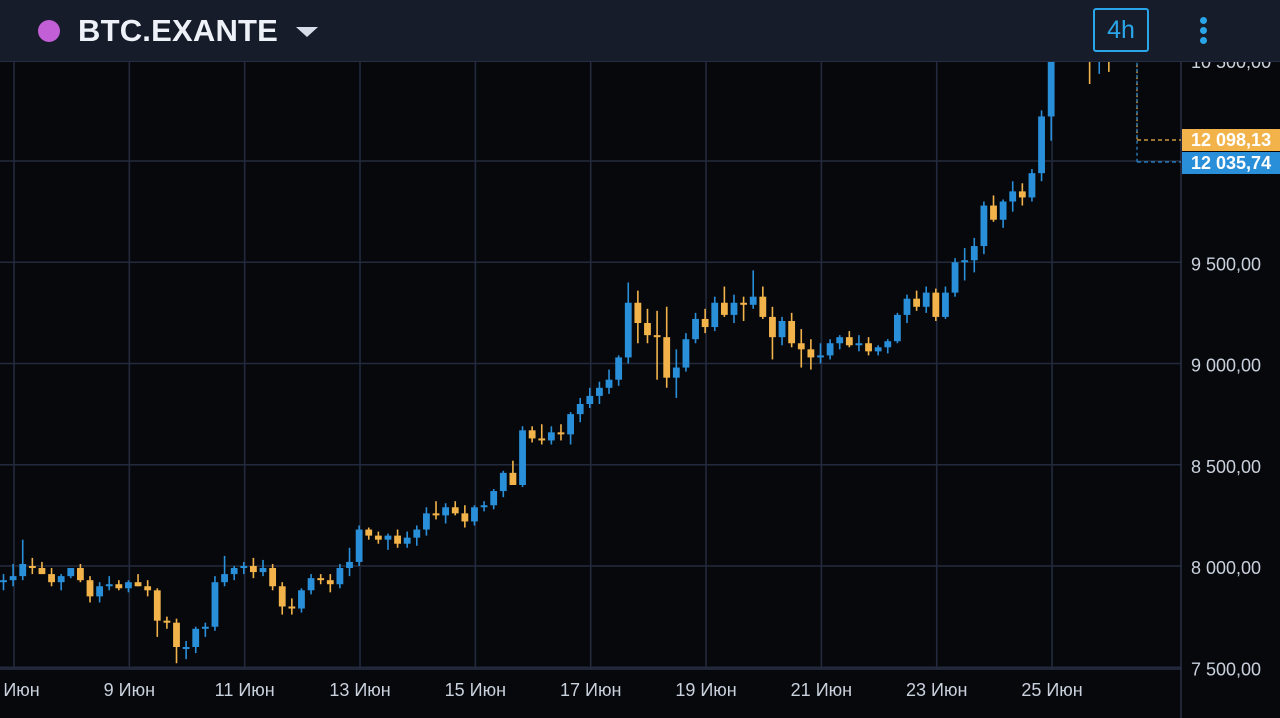  I want to click on price-tag-bid-label: 12 035,74, so click(1231, 163).